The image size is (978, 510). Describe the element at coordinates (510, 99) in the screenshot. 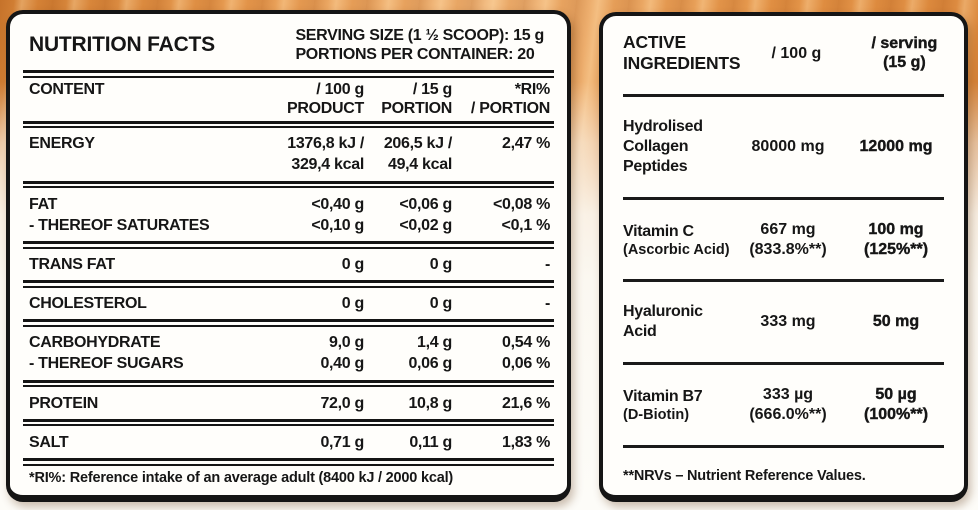

I see `column-header-ri-percent: *RI% / PORTION` at that location.